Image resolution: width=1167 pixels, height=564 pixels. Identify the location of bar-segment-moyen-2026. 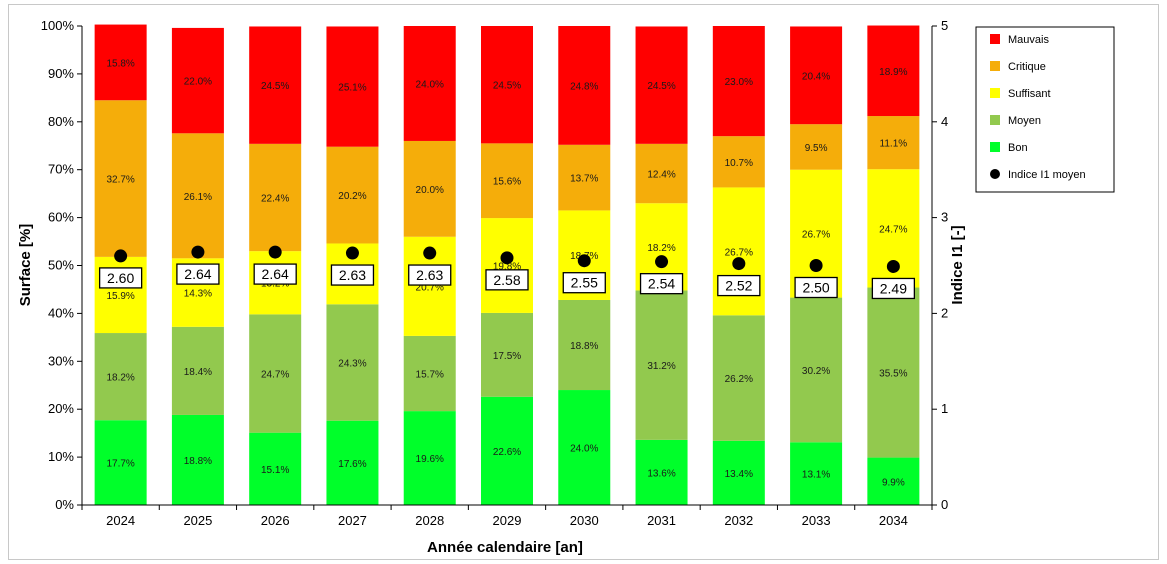
(275, 373).